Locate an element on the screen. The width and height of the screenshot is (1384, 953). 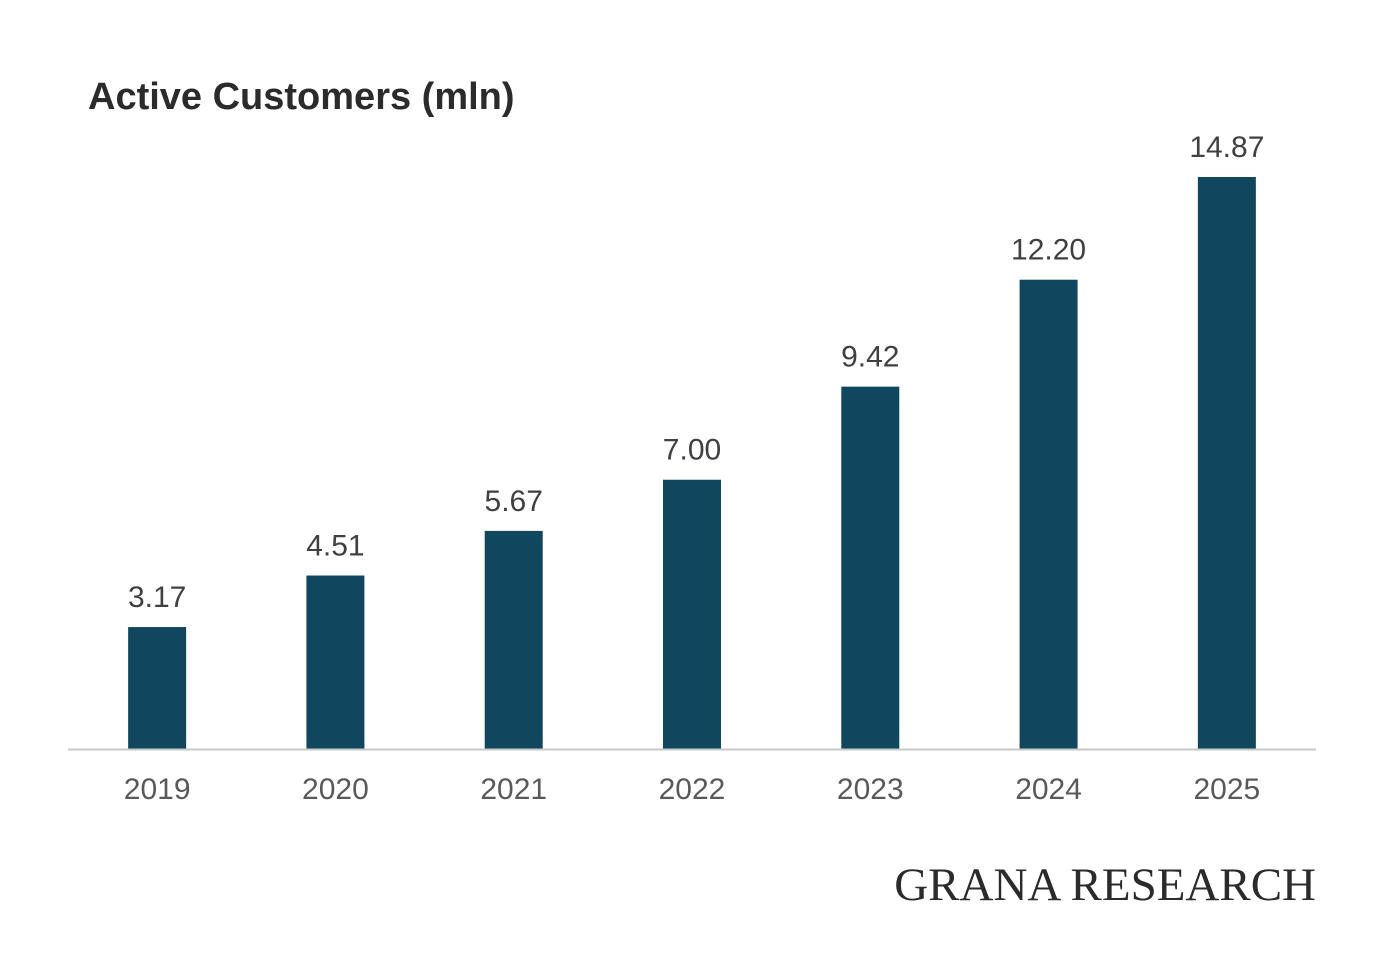
bar-2023 is located at coordinates (870, 567).